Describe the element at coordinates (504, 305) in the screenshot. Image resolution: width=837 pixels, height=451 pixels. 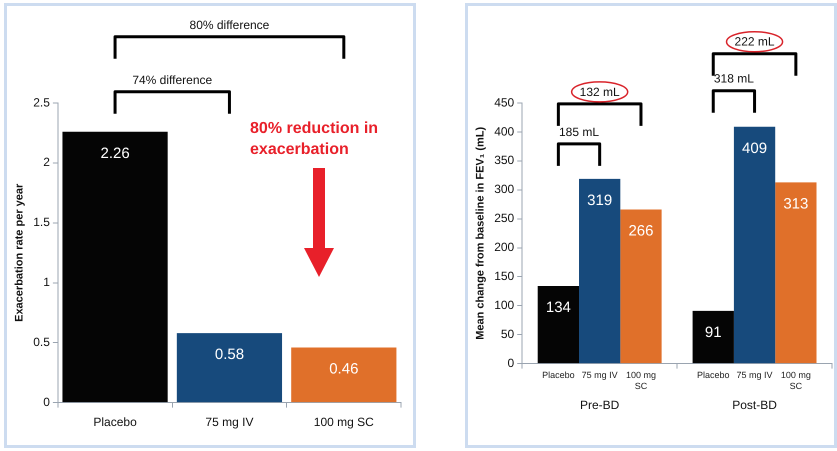
I see `y-tick-label: 100` at that location.